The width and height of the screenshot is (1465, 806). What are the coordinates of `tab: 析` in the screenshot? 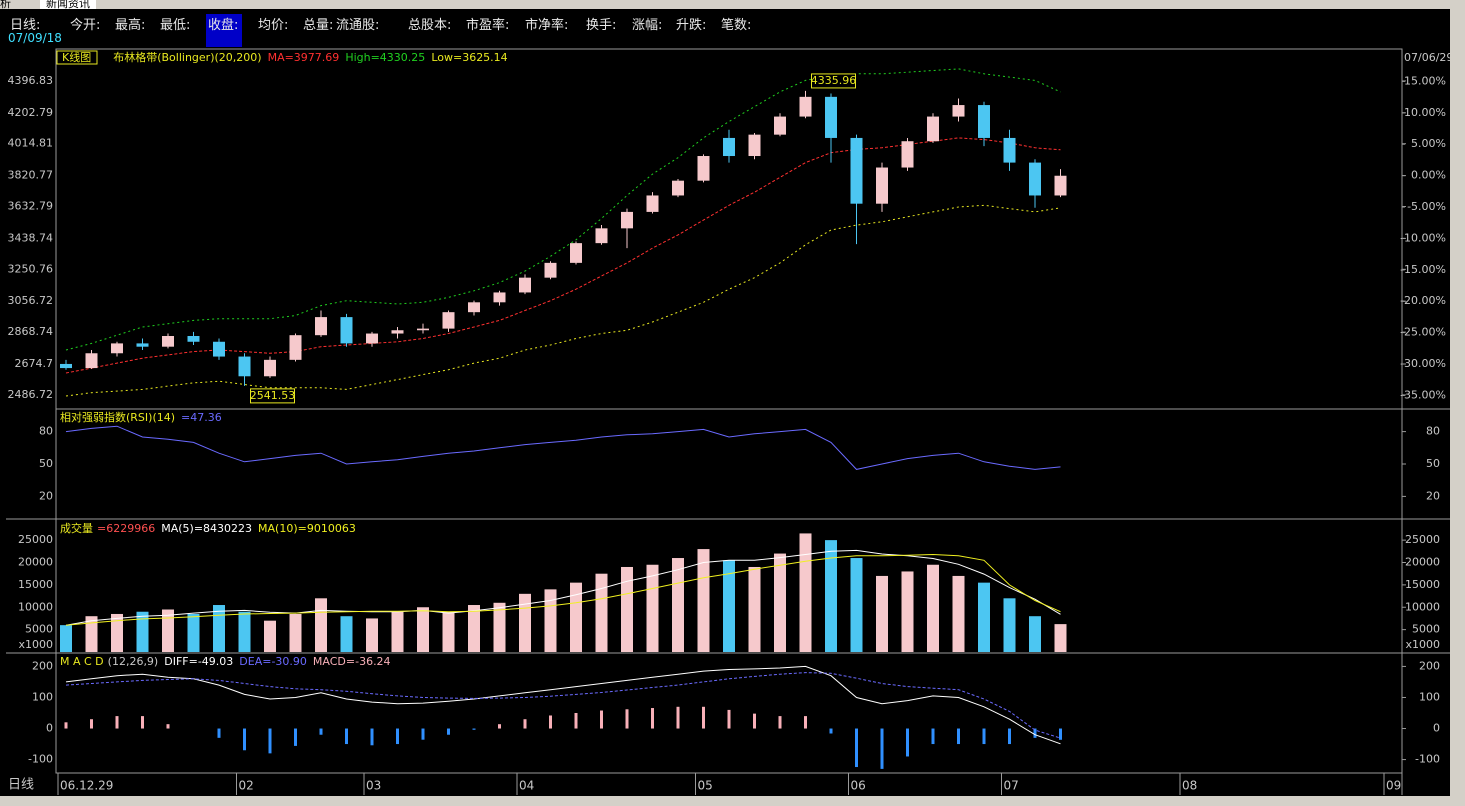 It's located at (5, 4).